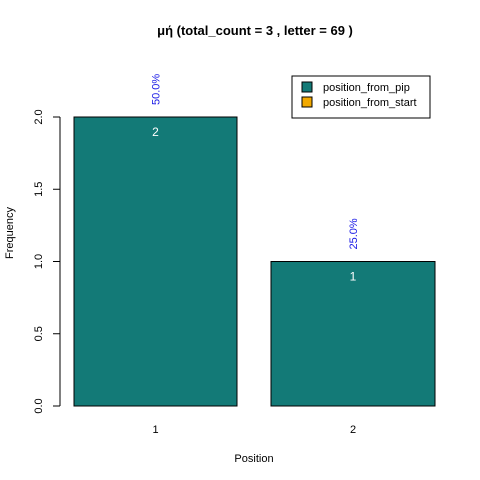  Describe the element at coordinates (253, 459) in the screenshot. I see `x-axis-label: Position` at that location.